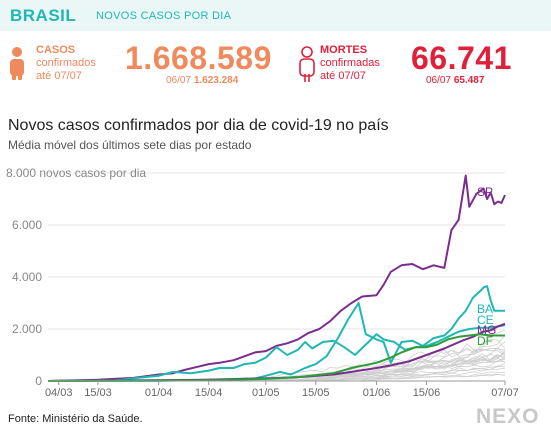 This screenshot has width=551, height=434. Describe the element at coordinates (427, 393) in the screenshot. I see `x-tick-label: 15/06` at that location.